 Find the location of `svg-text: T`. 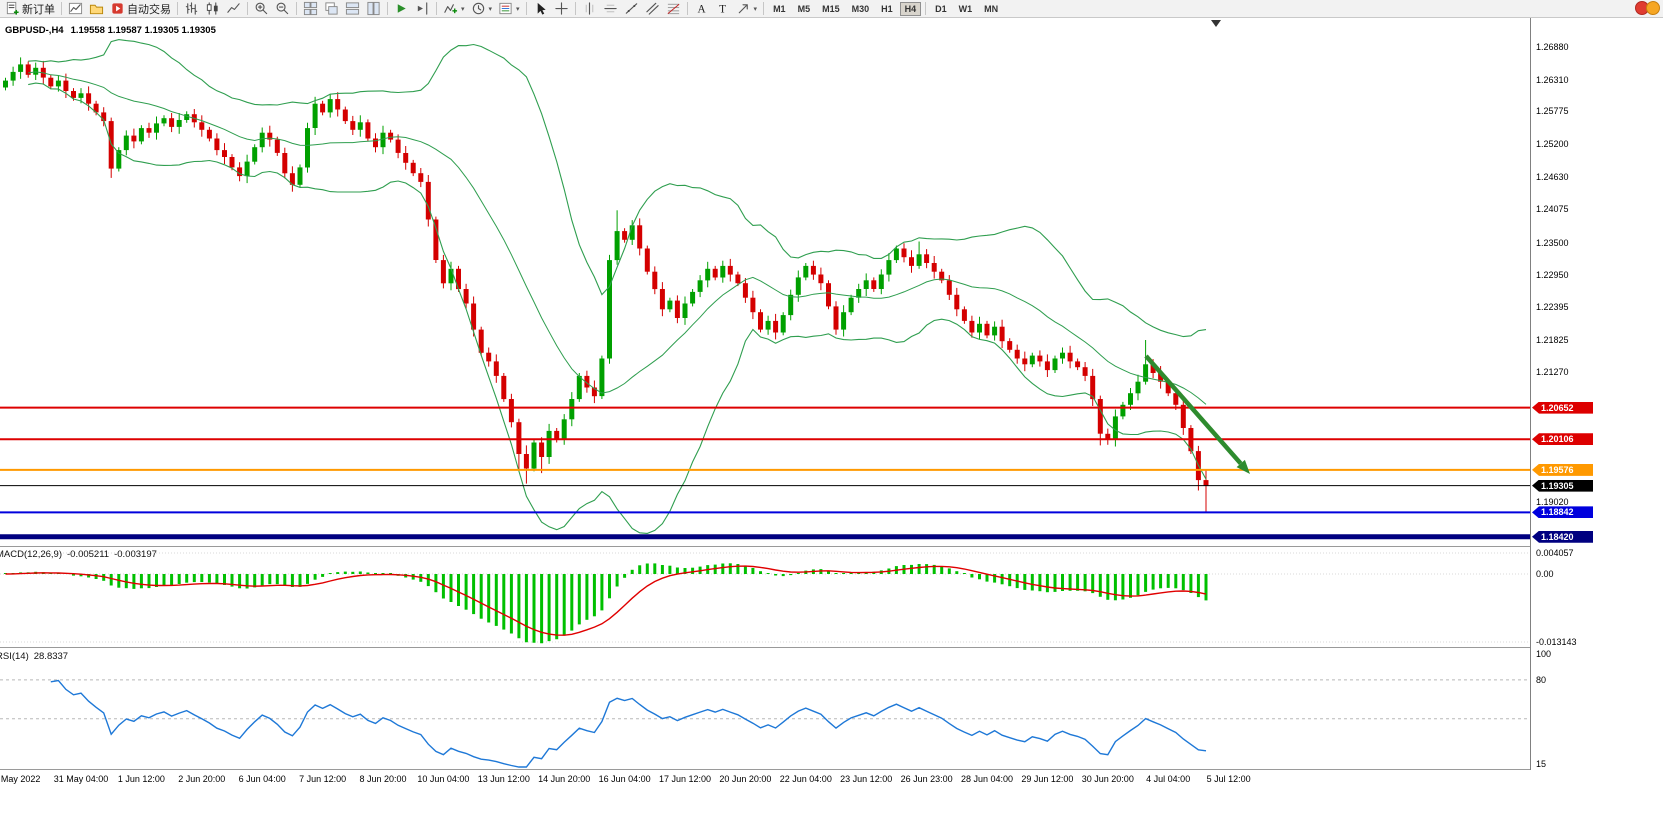

svg-text: T is located at coordinates (722, 10).